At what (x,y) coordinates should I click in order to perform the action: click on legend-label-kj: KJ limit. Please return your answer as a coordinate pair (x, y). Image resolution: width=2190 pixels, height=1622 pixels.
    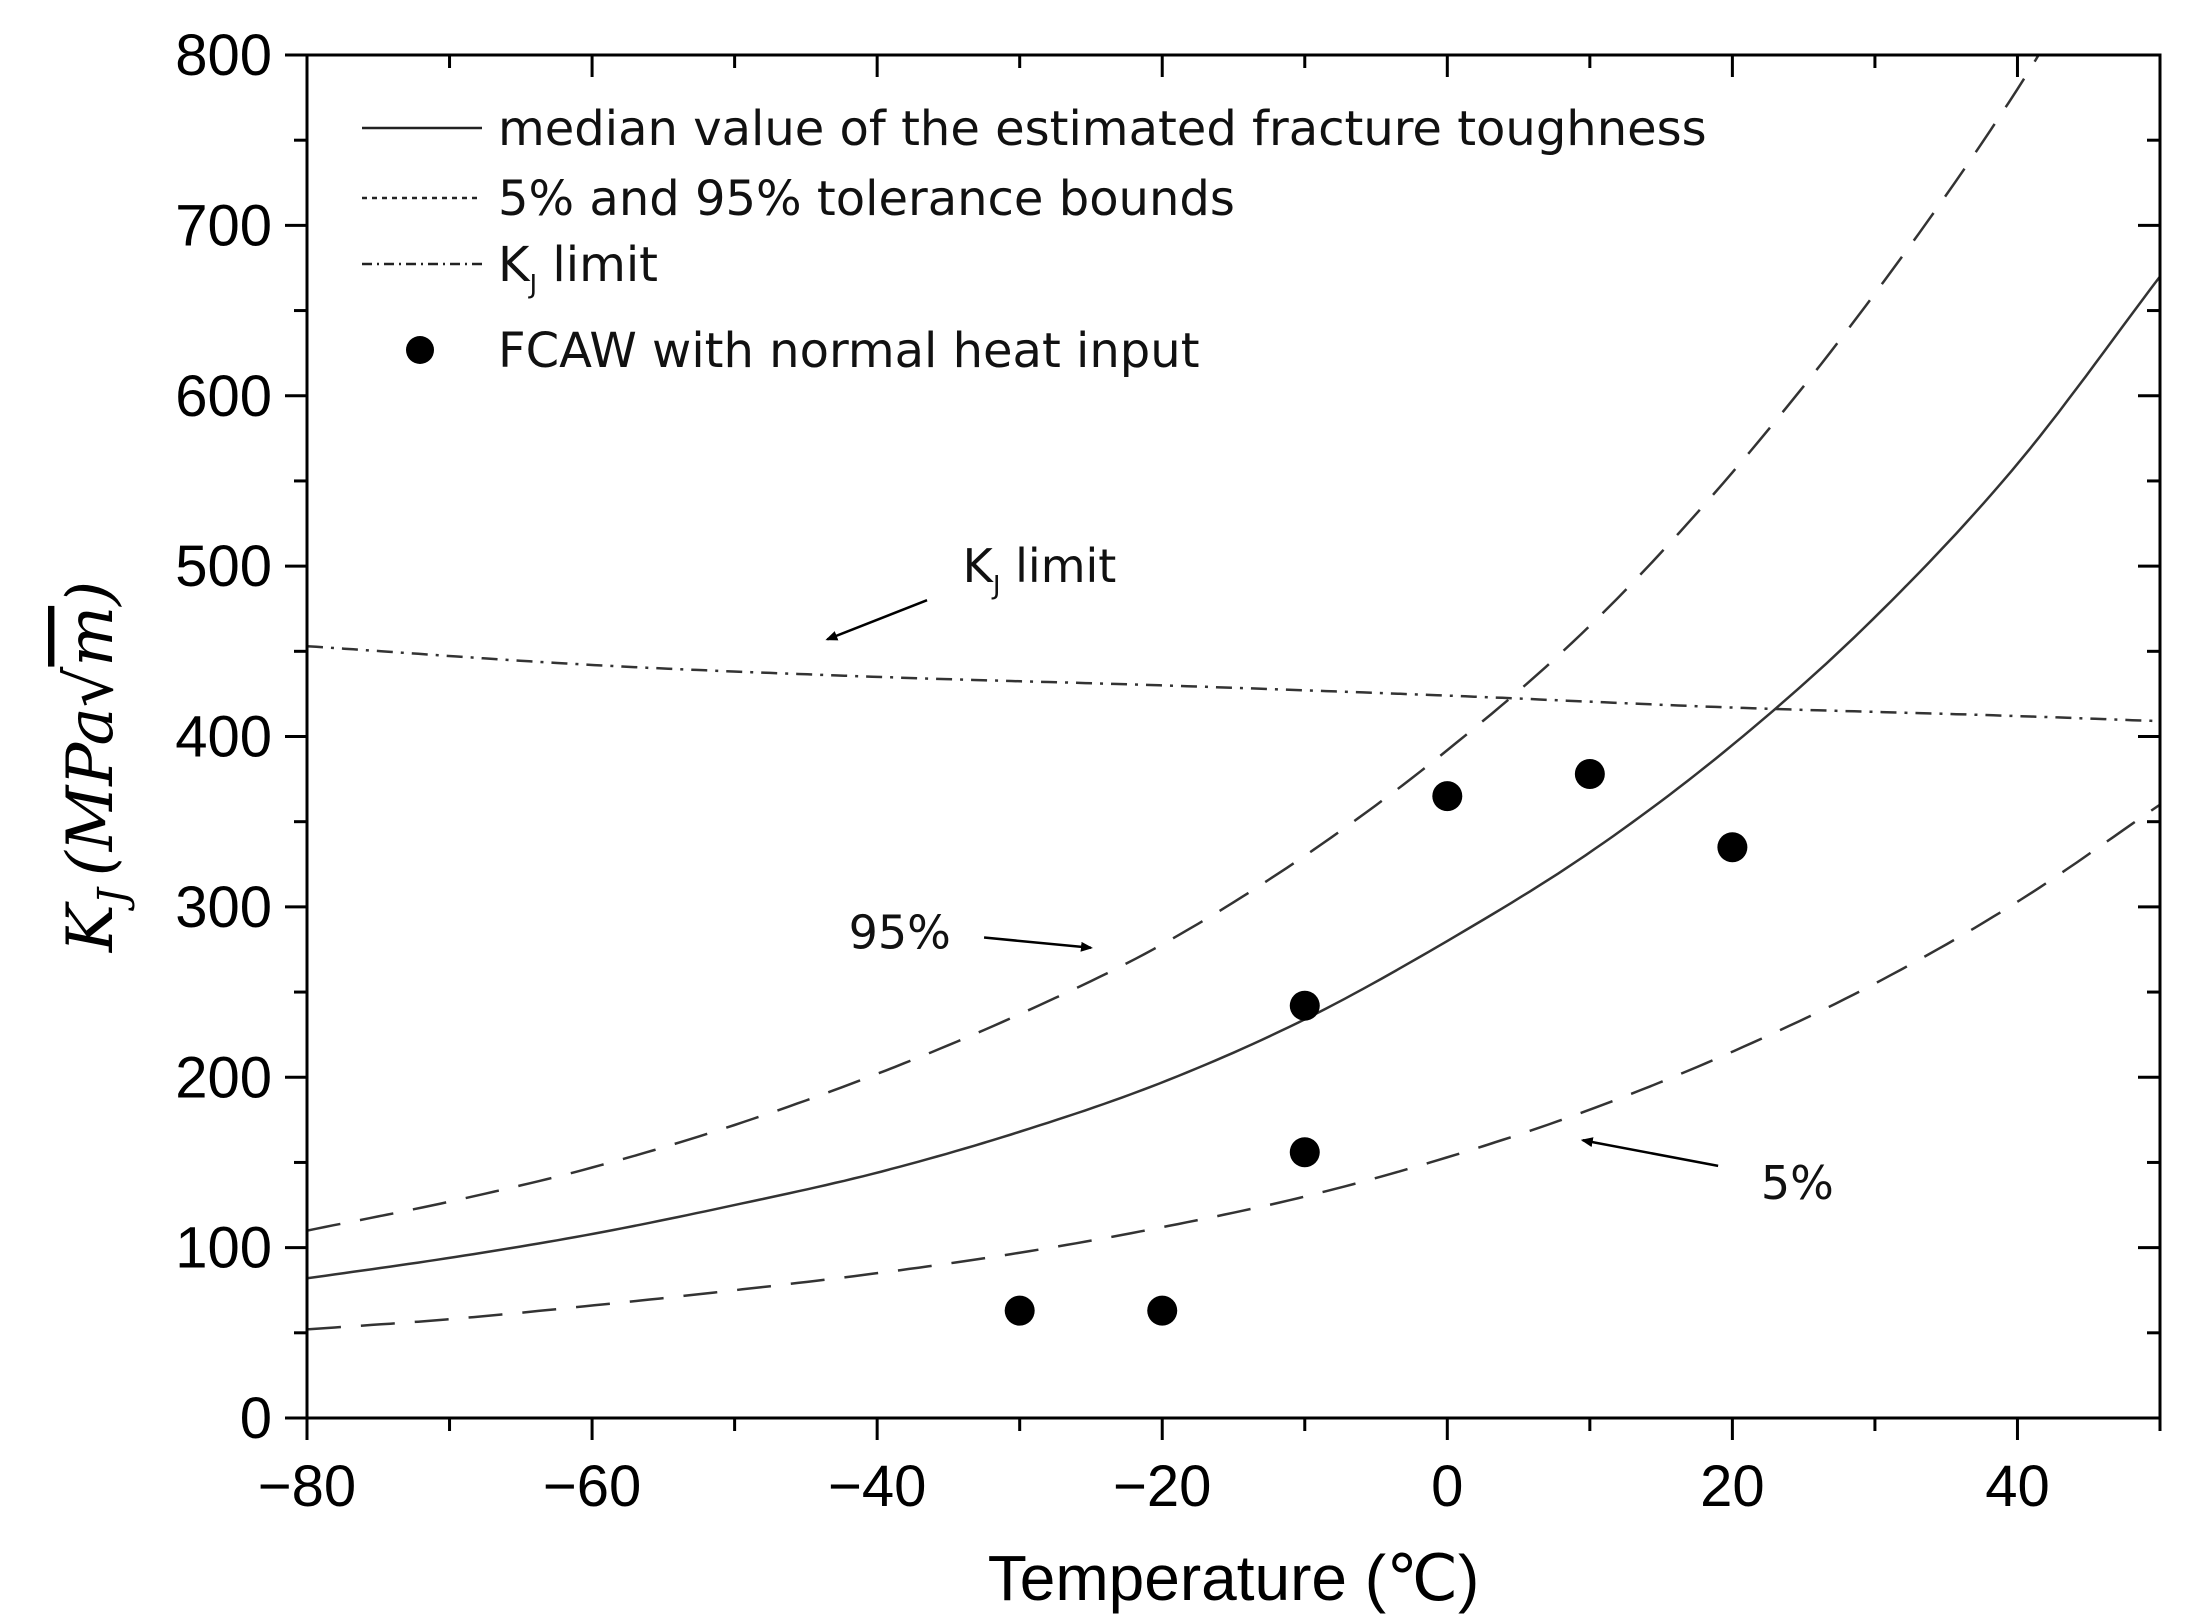
    Looking at the image, I should click on (578, 268).